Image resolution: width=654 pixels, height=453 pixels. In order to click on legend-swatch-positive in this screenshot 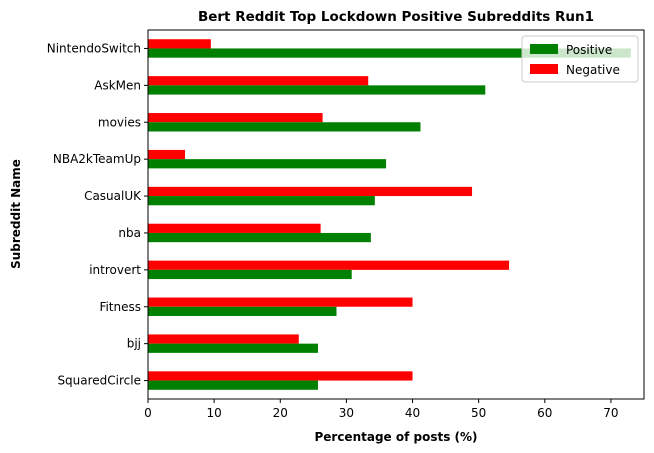, I will do `click(544, 49)`.